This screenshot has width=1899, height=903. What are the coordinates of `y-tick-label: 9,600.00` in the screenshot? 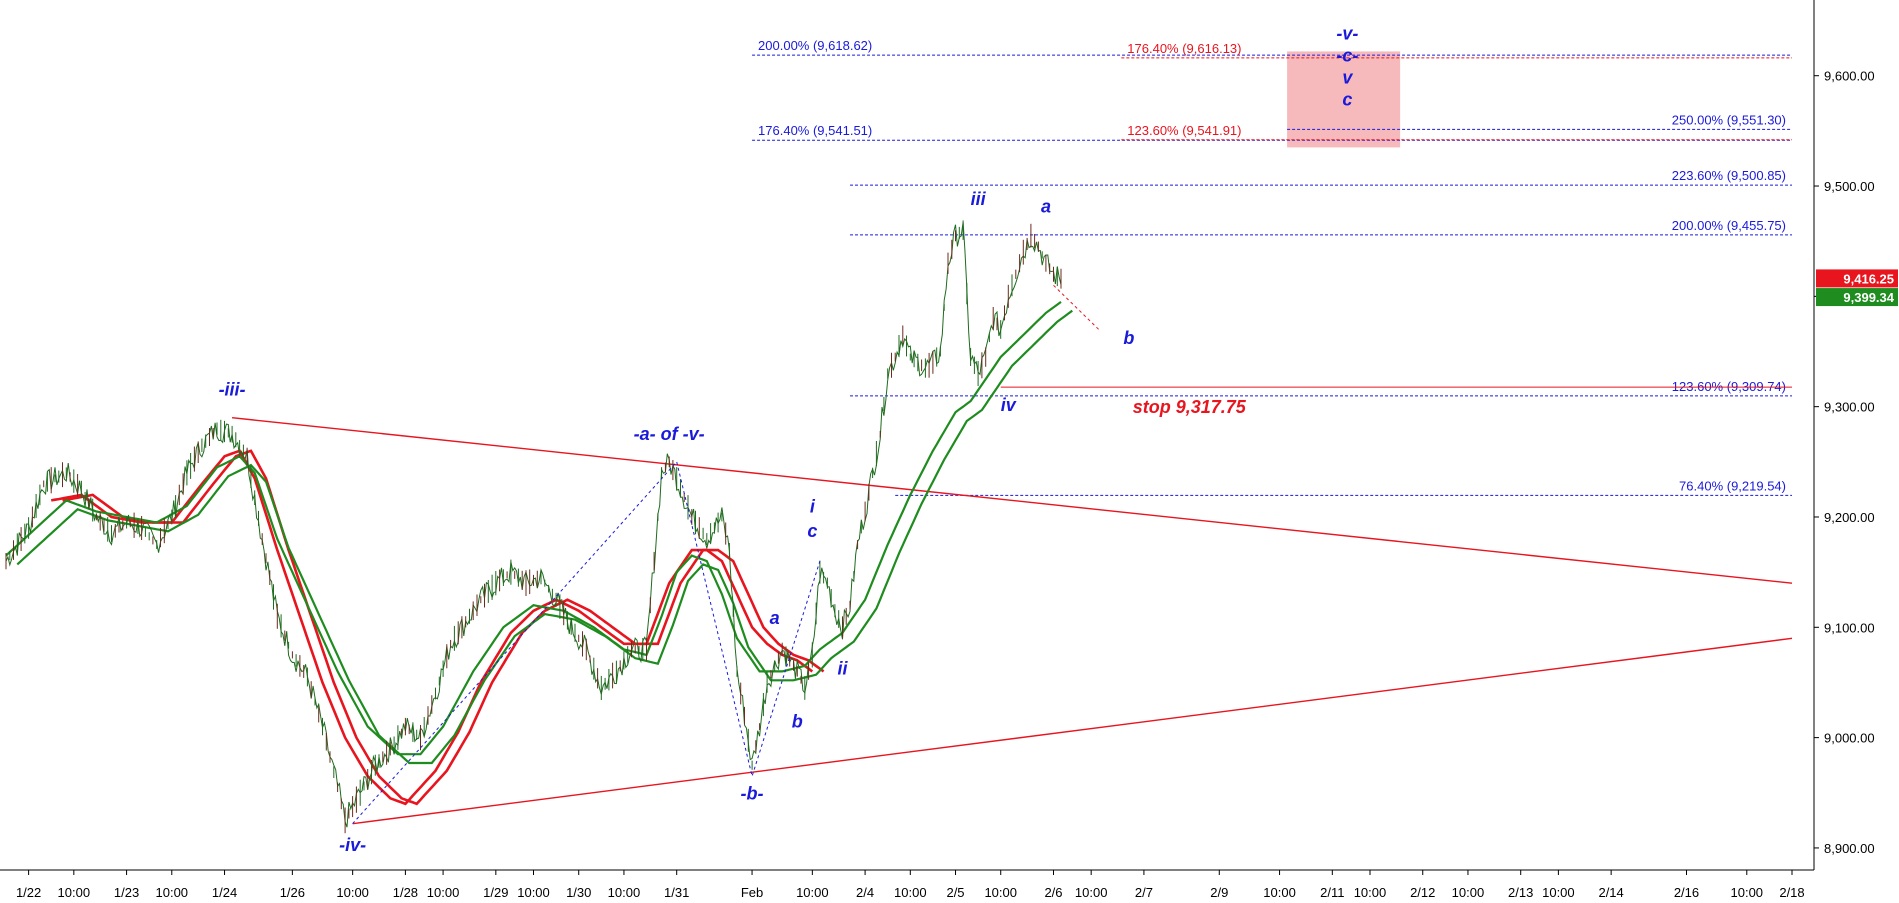 It's located at (1849, 76).